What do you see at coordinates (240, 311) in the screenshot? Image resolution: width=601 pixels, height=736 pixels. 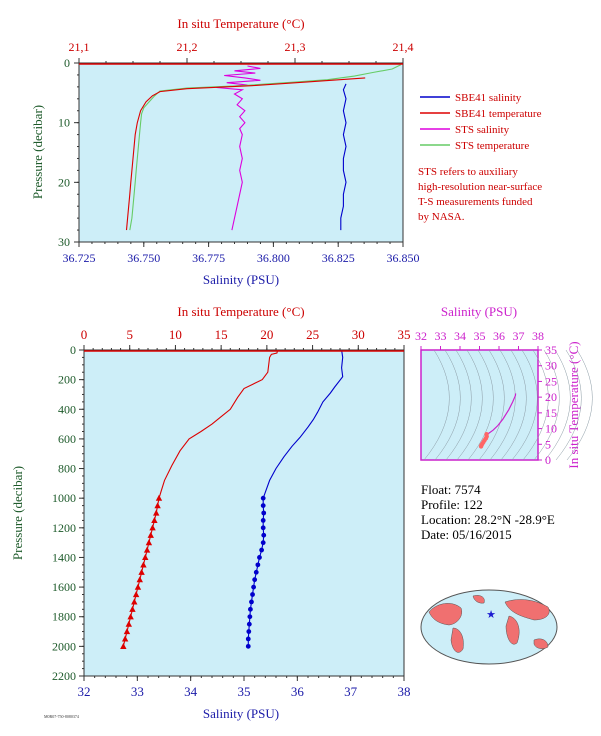 I see `main-temperature-axis-title: In situ Temperature (°C)` at bounding box center [240, 311].